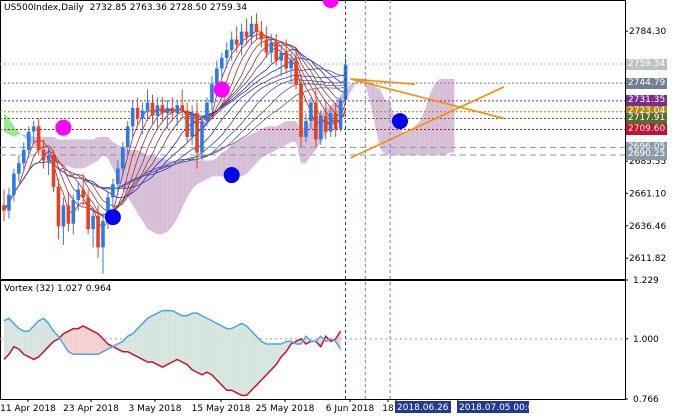  Describe the element at coordinates (400, 121) in the screenshot. I see `blue-signal-dot` at that location.